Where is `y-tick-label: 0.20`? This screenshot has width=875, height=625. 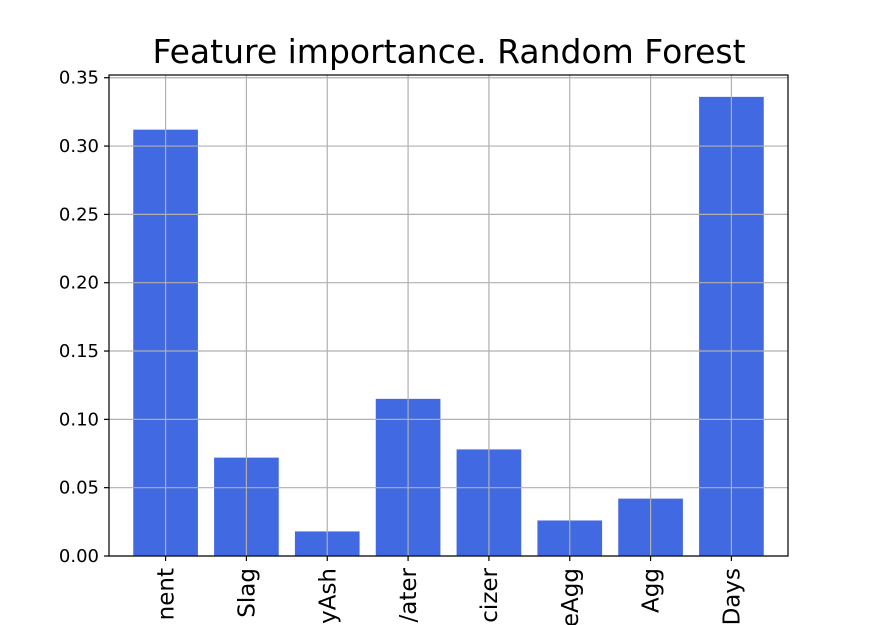 y-tick-label: 0.20 is located at coordinates (79, 283).